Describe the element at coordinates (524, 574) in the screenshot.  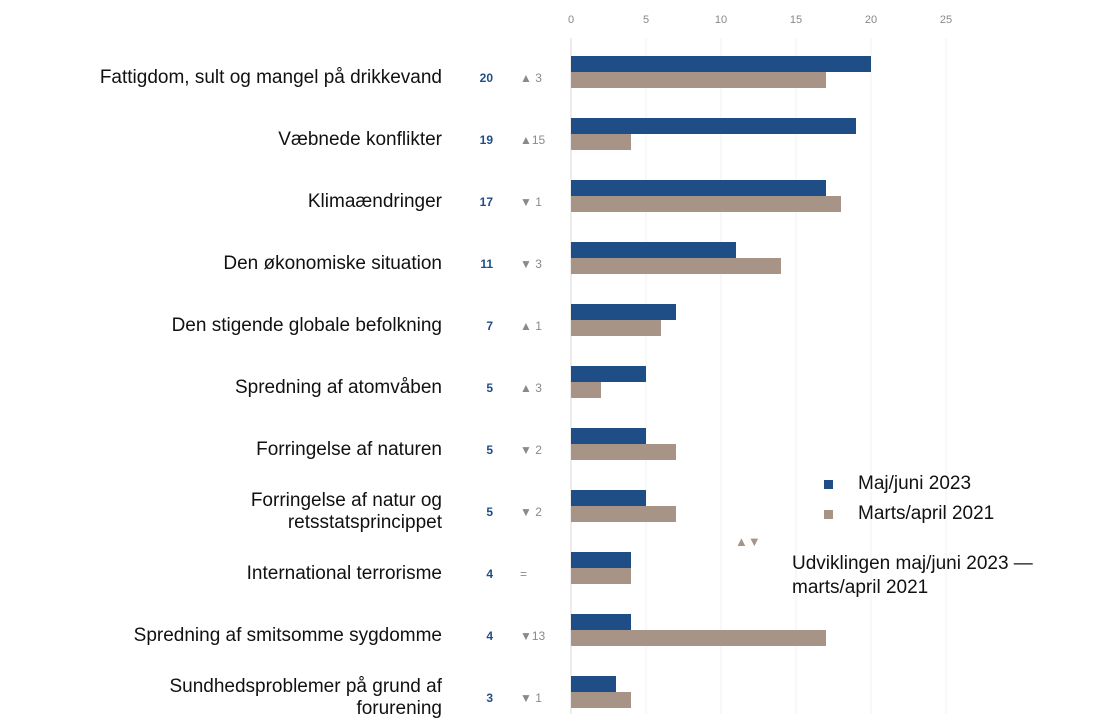
I see `change-label: =` at that location.